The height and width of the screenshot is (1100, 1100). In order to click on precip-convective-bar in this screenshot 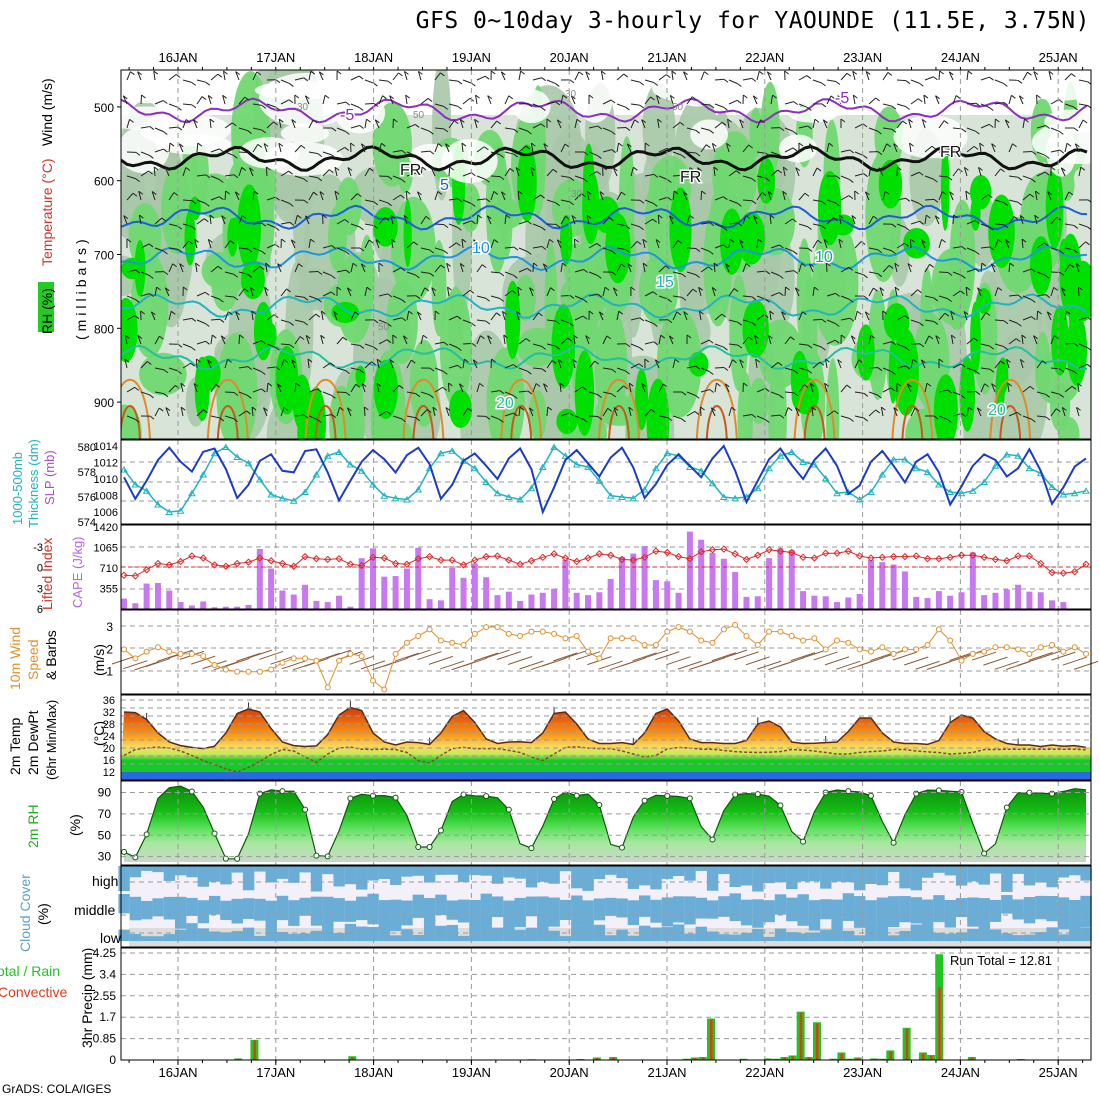, I will do `click(703, 1058)`.